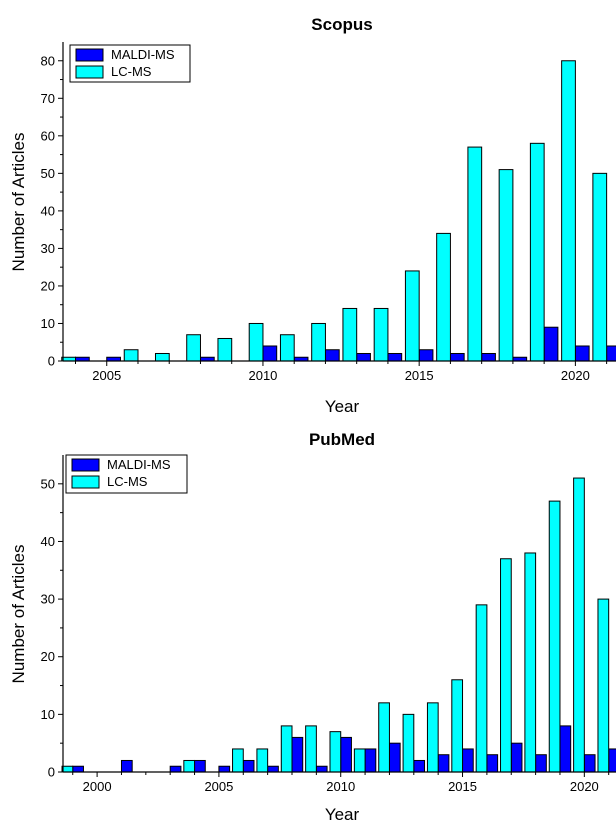  I want to click on chart-title: PubMed, so click(342, 439).